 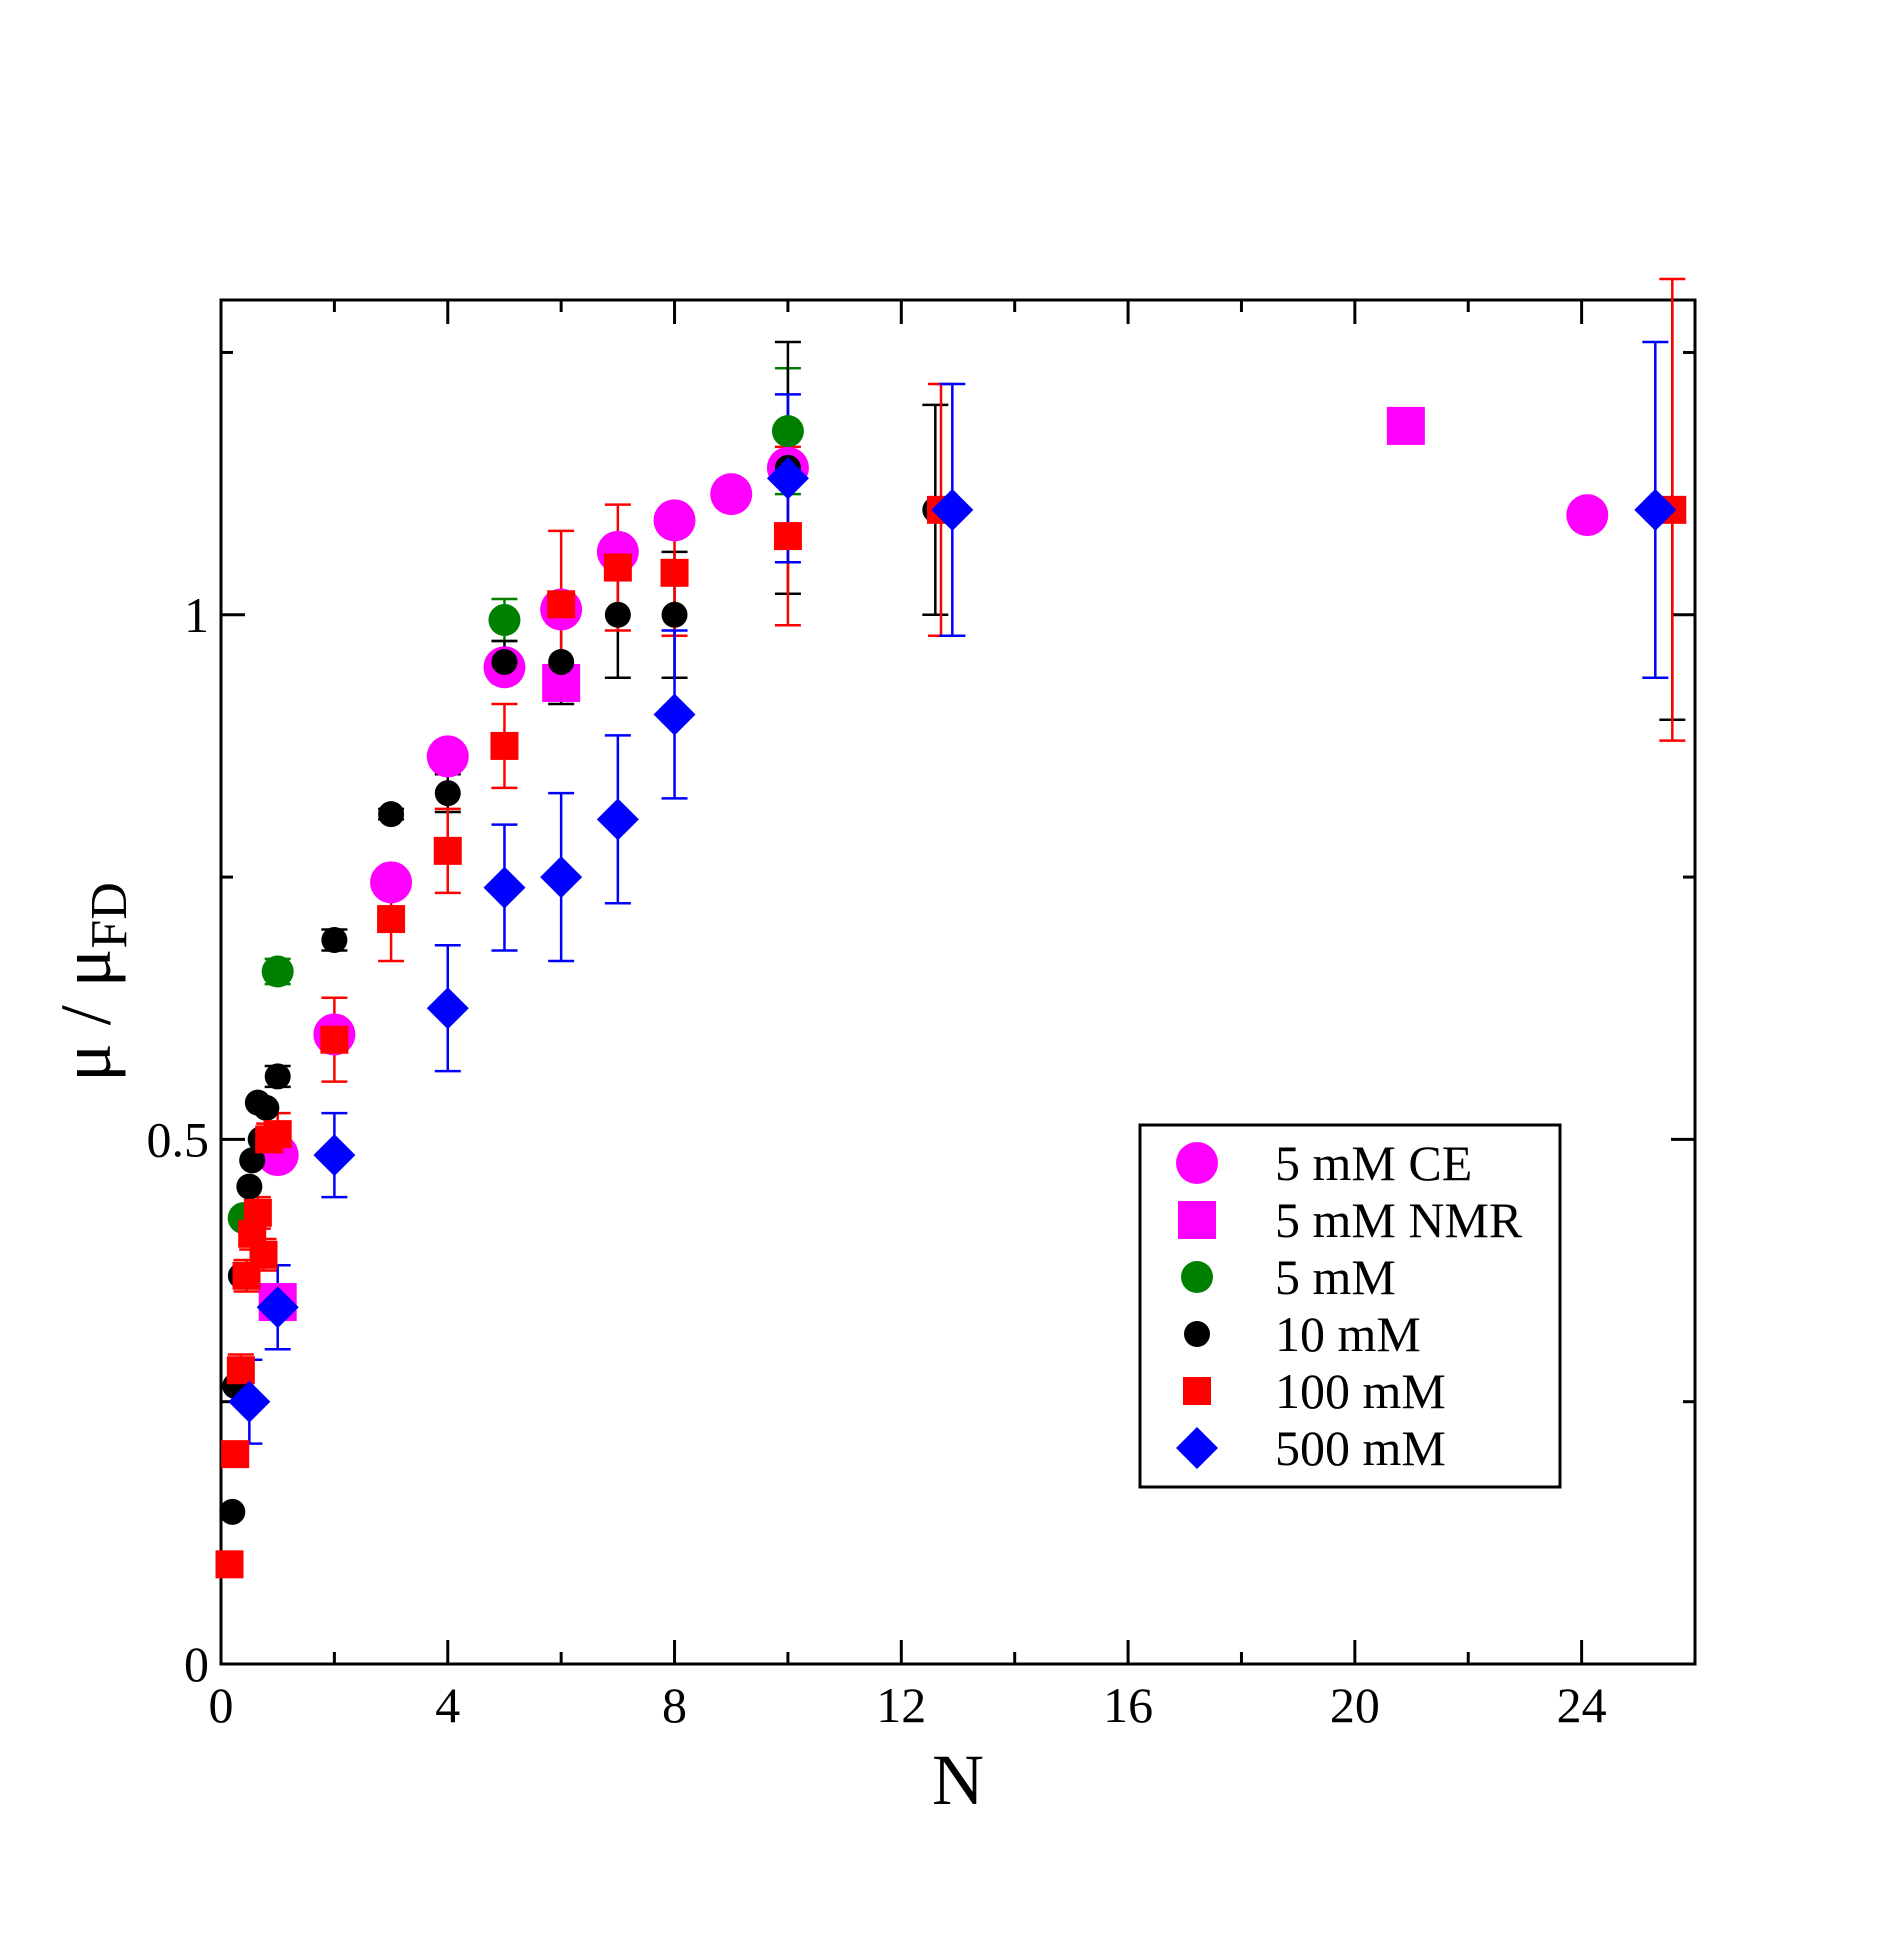 What do you see at coordinates (1197, 1163) in the screenshot?
I see `legend-marker-5-mm-ce` at bounding box center [1197, 1163].